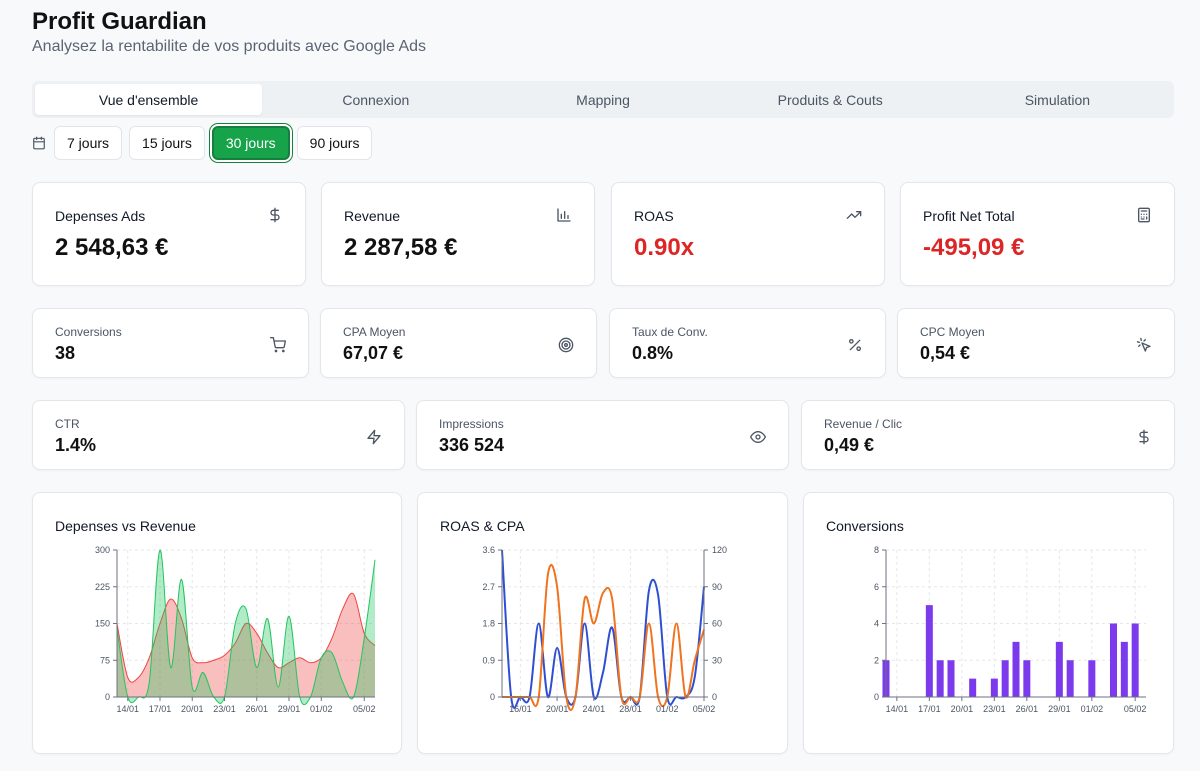  Describe the element at coordinates (855, 345) in the screenshot. I see `percent-icon` at that location.